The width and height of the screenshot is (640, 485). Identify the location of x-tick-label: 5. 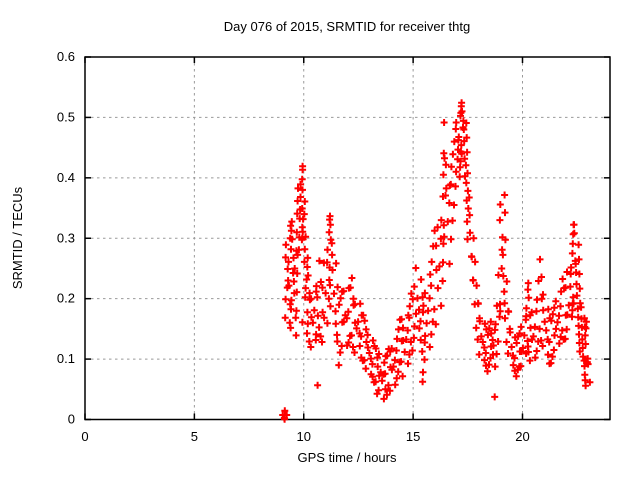
(194, 436).